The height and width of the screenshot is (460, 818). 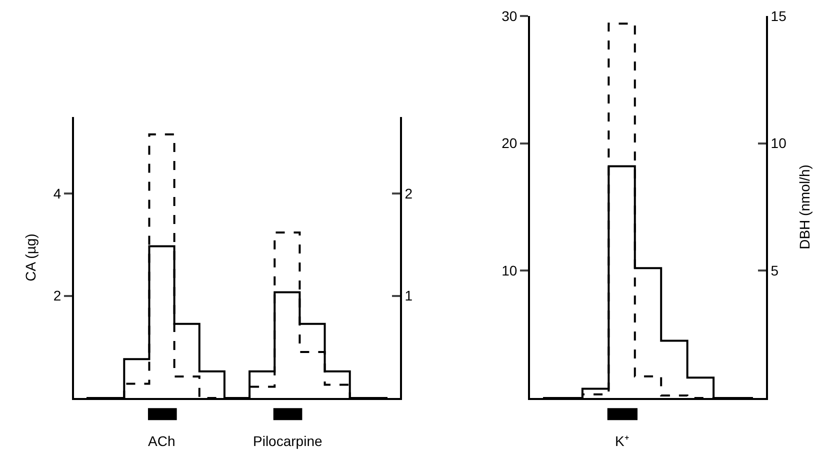 What do you see at coordinates (778, 143) in the screenshot?
I see `y2-tick-label: 10` at bounding box center [778, 143].